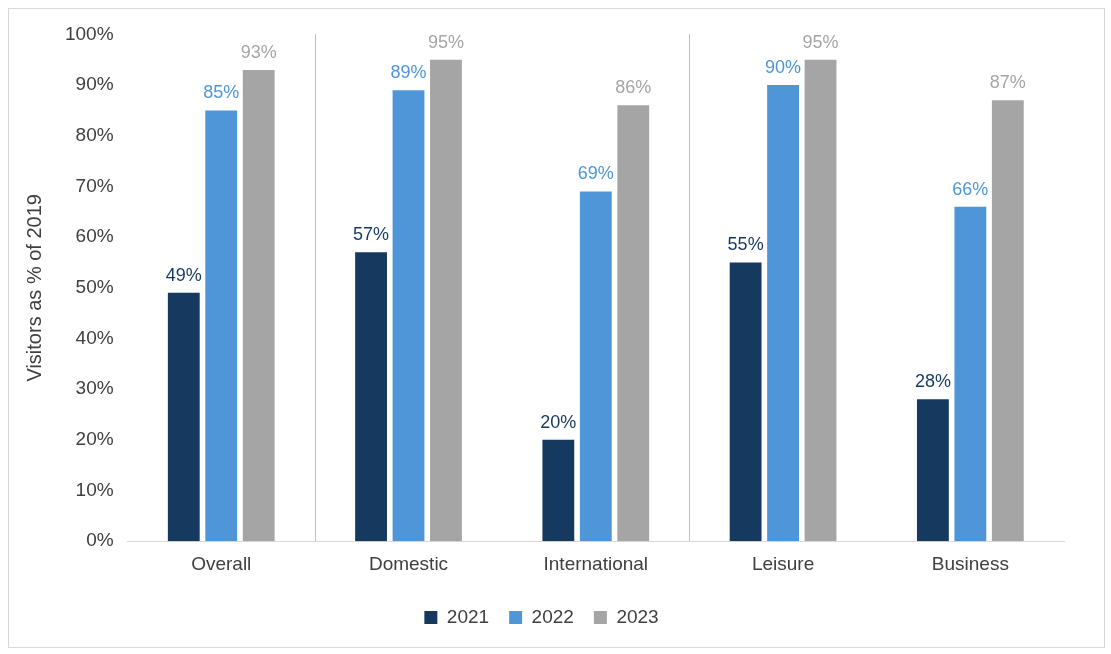 The height and width of the screenshot is (654, 1111). I want to click on data-label: 66%, so click(970, 188).